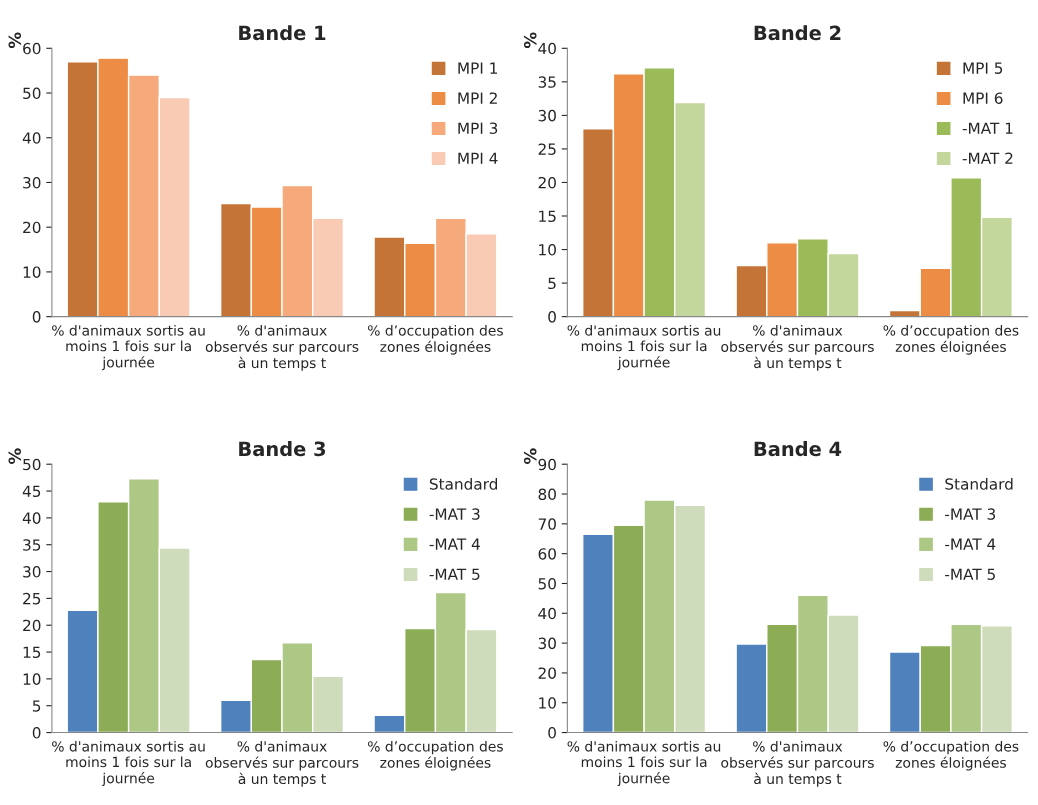 This screenshot has width=1038, height=805. What do you see at coordinates (547, 464) in the screenshot?
I see `y-tick-label: 90` at bounding box center [547, 464].